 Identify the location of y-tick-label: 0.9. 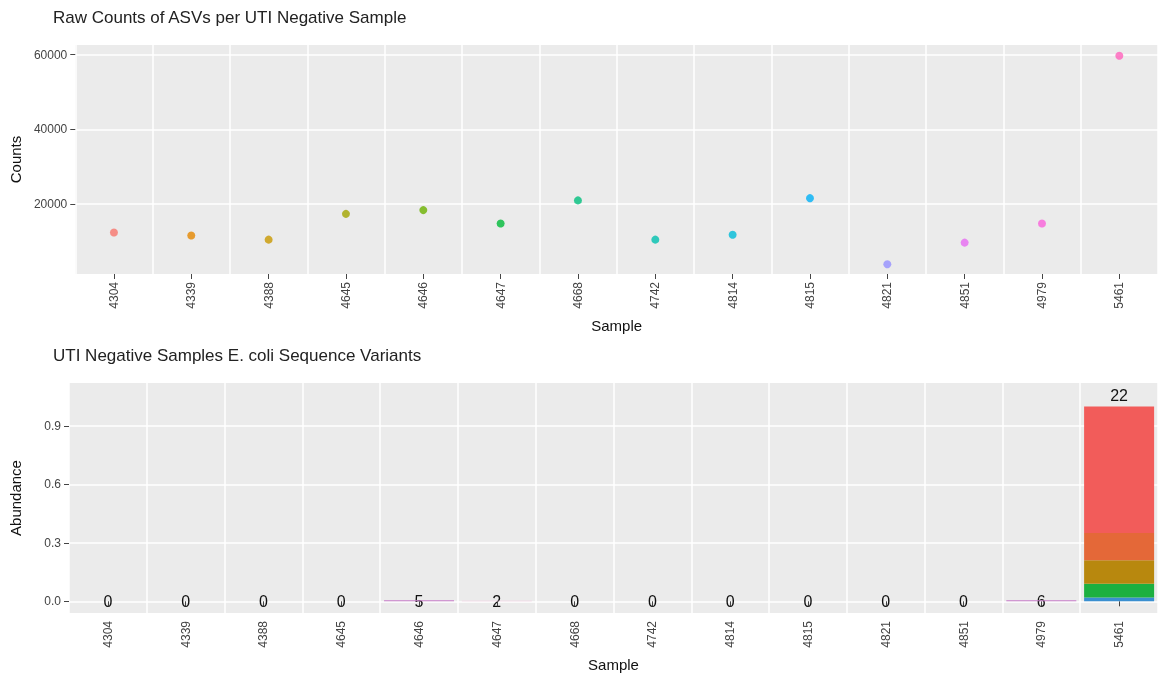
(53, 425).